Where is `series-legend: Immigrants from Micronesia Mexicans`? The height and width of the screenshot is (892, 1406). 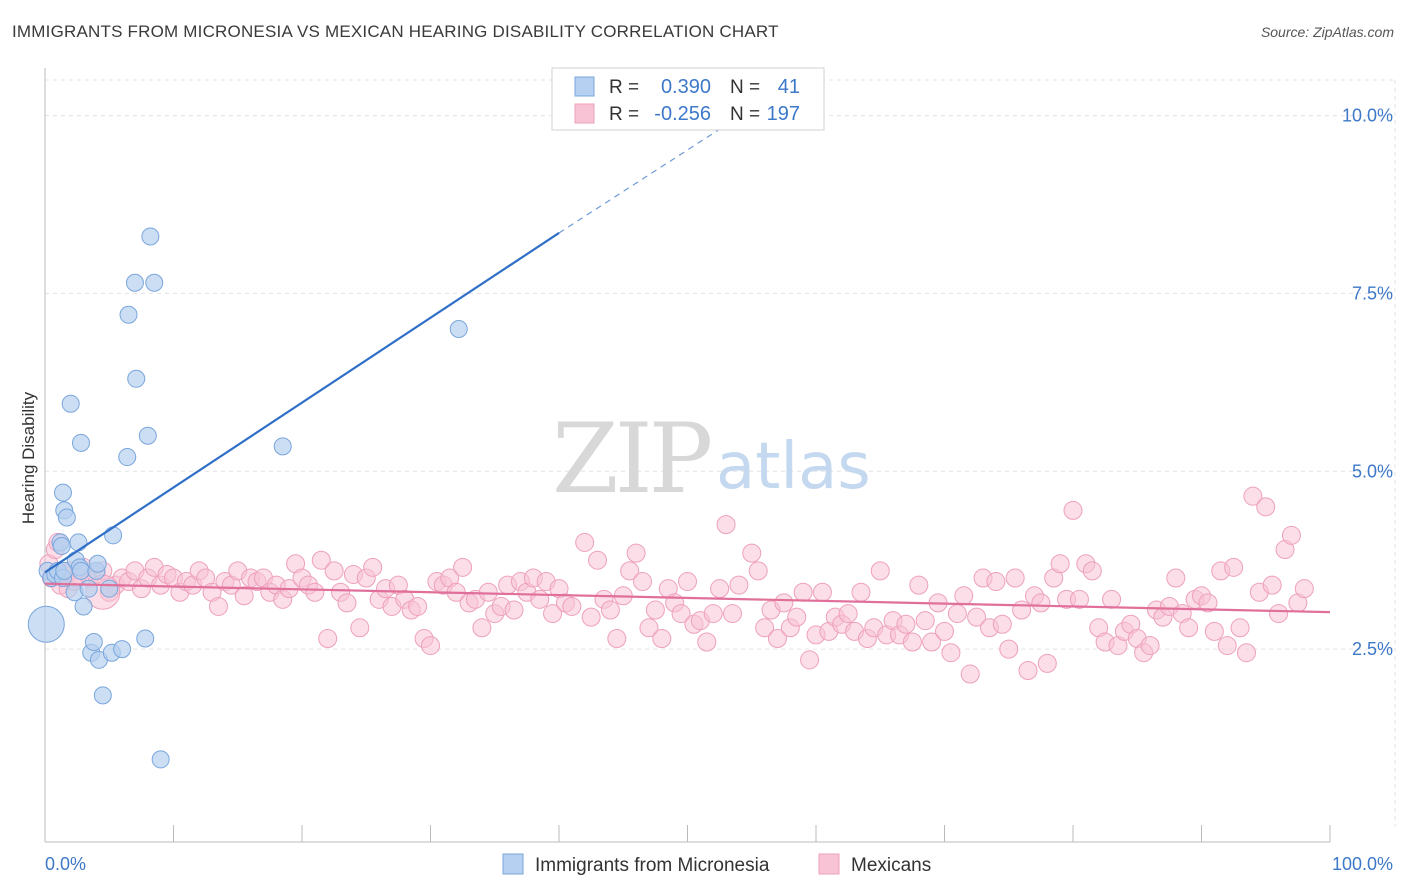
series-legend: Immigrants from Micronesia Mexicans is located at coordinates (716, 864).